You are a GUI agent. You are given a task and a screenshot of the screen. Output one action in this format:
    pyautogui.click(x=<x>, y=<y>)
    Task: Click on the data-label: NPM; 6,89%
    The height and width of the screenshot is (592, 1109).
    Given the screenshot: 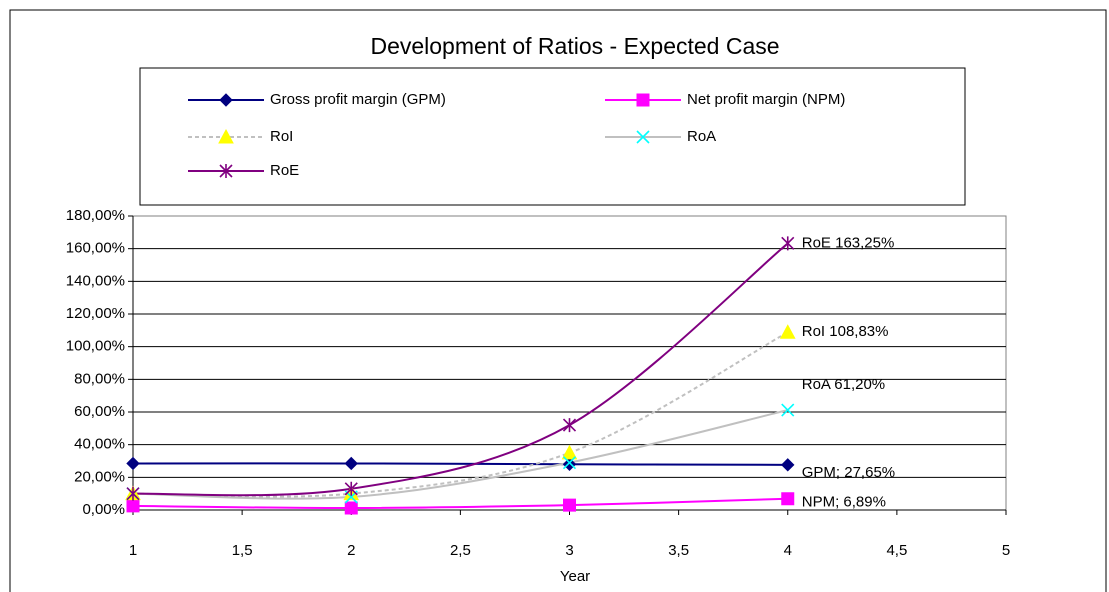 What is the action you would take?
    pyautogui.click(x=844, y=502)
    